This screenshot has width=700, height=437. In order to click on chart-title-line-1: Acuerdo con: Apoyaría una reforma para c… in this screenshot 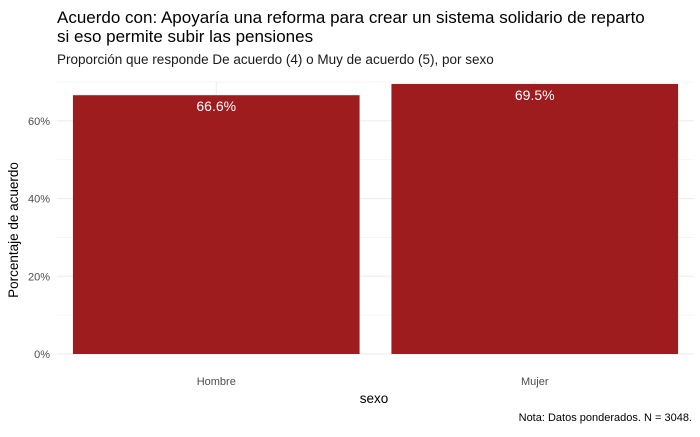, I will do `click(351, 17)`.